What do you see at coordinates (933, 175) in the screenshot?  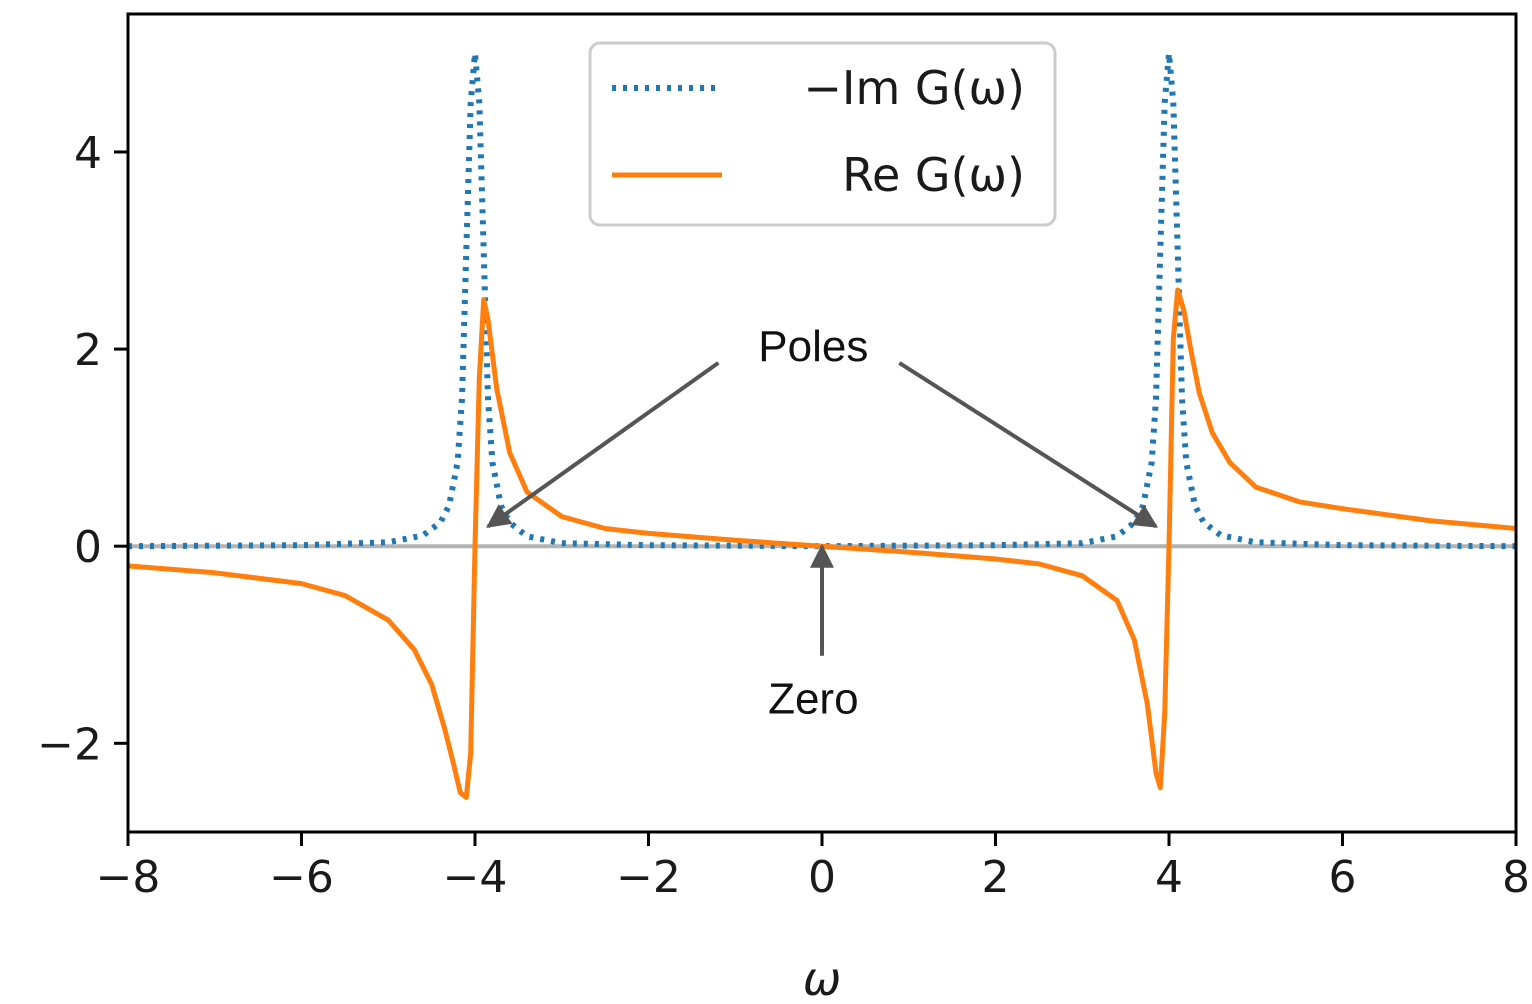 I see `legend-label-1: Re G(ω)` at bounding box center [933, 175].